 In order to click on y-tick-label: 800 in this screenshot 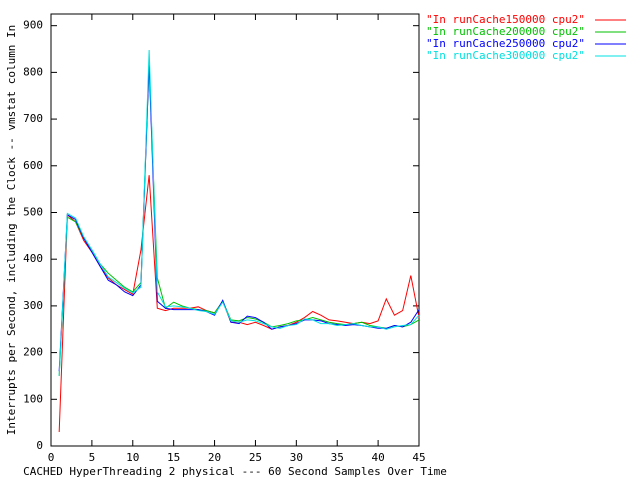, I will do `click(33, 71)`.